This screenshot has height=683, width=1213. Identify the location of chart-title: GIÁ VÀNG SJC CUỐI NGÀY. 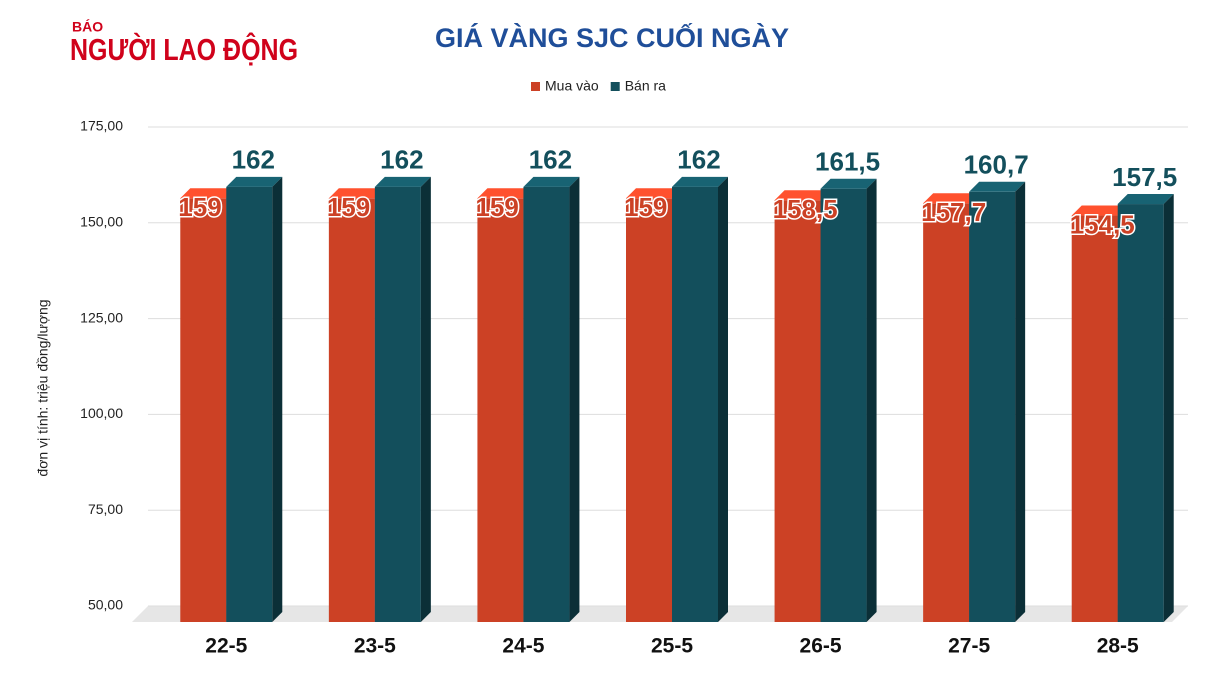
(612, 37).